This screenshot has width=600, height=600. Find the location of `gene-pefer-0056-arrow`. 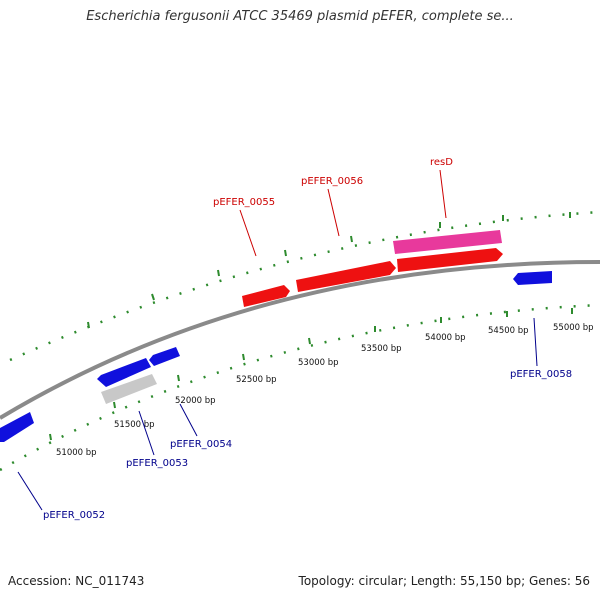

gene-pefer-0056-arrow is located at coordinates (346, 276).